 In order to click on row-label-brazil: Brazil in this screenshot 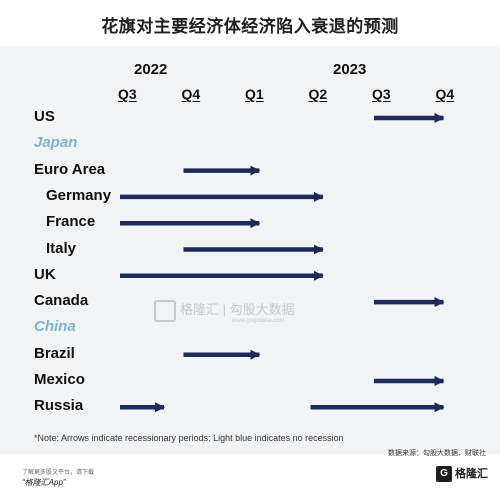, I will do `click(54, 353)`.